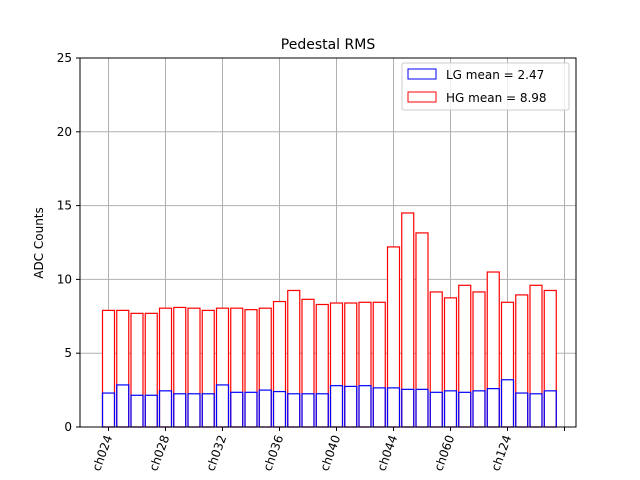 This screenshot has width=640, height=480. I want to click on x-tick-label: ch060, so click(444, 453).